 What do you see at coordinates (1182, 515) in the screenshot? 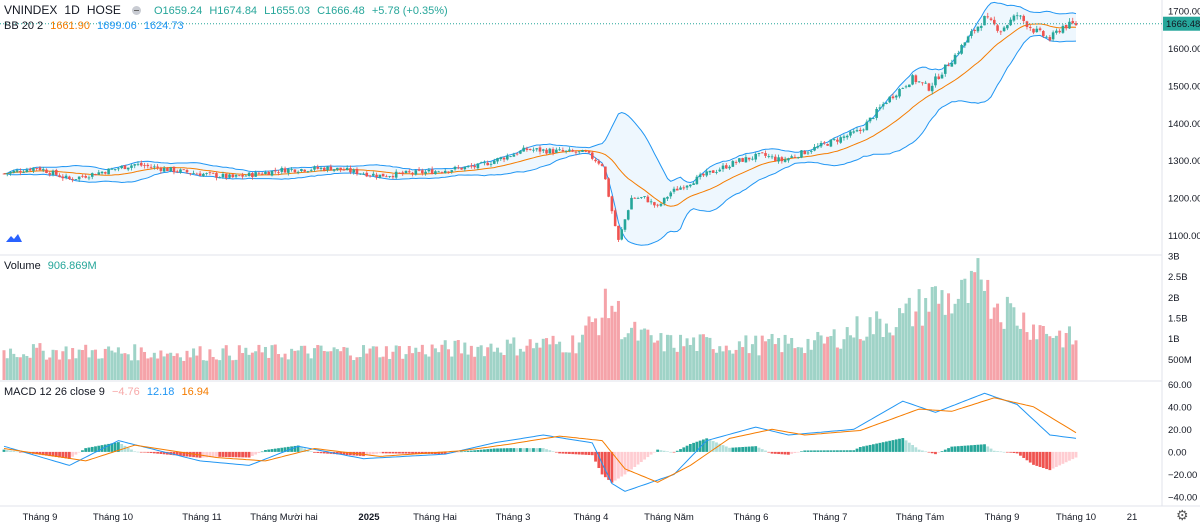
I see `gear-icon: ⚙` at bounding box center [1182, 515].